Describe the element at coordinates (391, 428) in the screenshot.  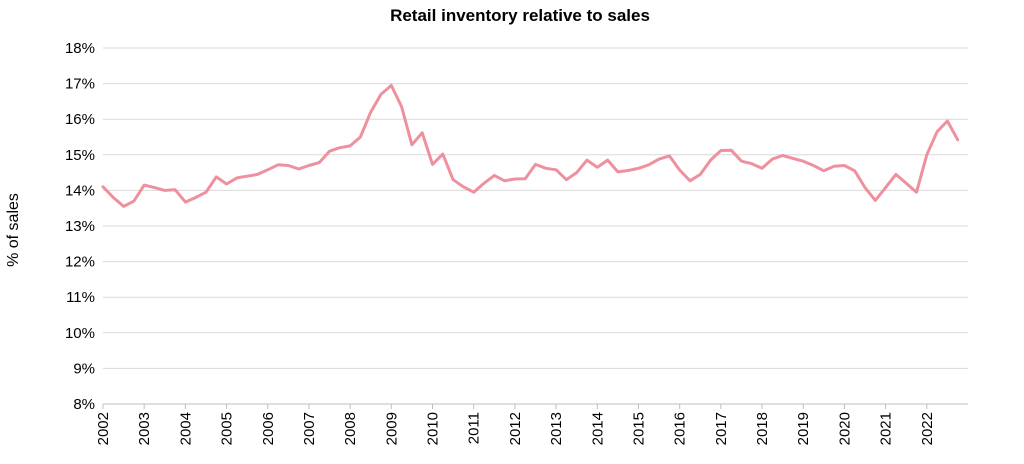
I see `x-tick-label: 2009` at that location.